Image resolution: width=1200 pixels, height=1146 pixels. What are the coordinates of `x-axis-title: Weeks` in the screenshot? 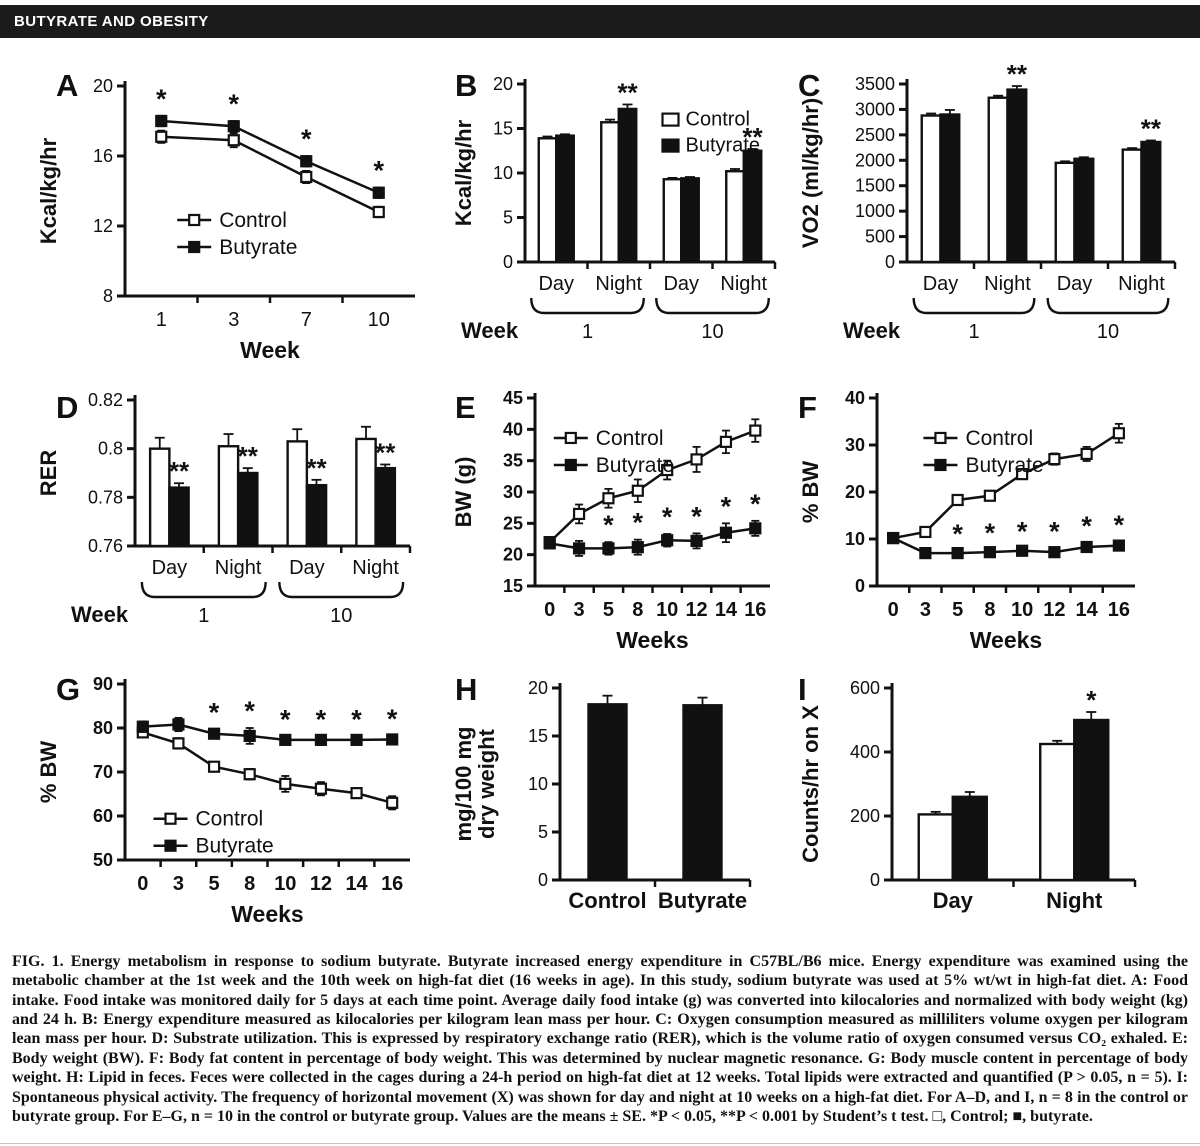 It's located at (652, 640).